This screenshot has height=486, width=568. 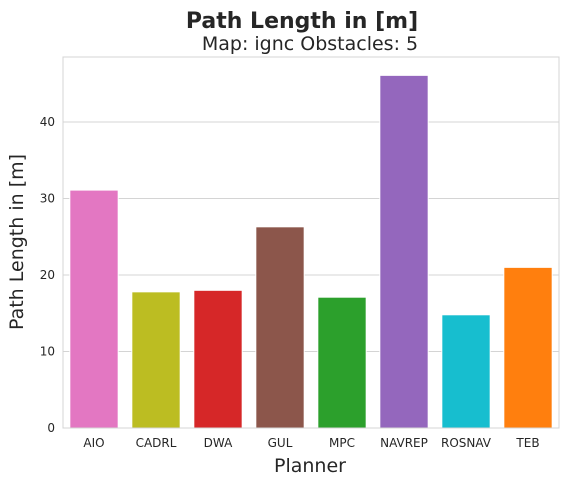 I want to click on chart-subtitle: Map: ignc Obstacles: 5, so click(x=310, y=44).